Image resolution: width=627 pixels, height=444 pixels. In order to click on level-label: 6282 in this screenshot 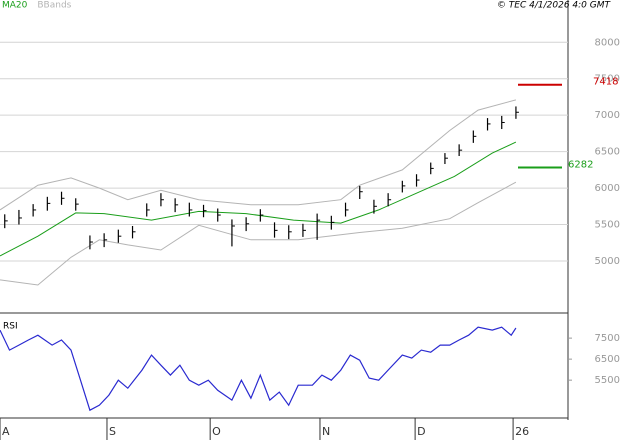, I will do `click(580, 165)`.